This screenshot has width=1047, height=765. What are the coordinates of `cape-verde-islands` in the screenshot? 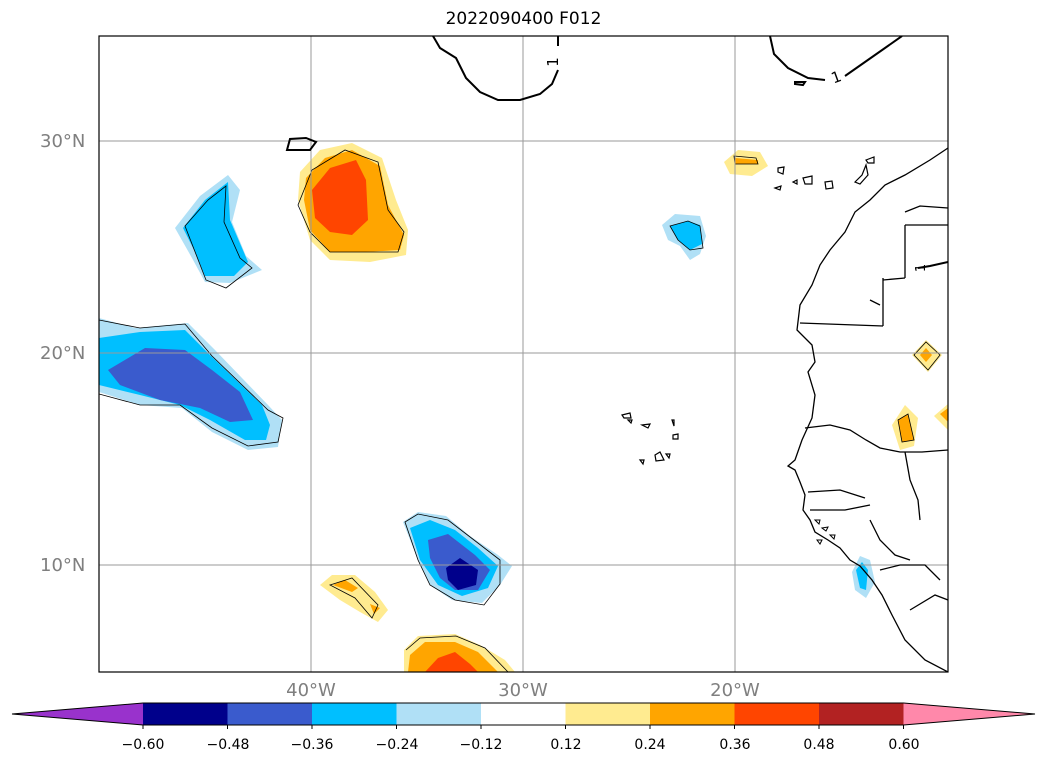 It's located at (650, 439).